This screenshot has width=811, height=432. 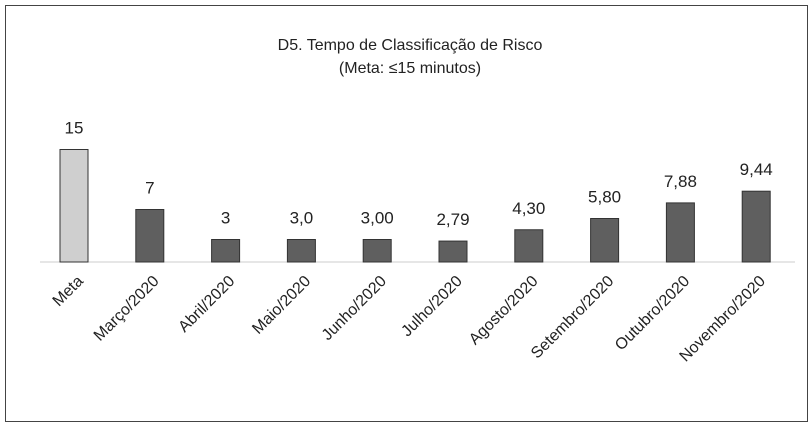 What do you see at coordinates (431, 306) in the screenshot?
I see `x-tick-label: Julho/2020` at bounding box center [431, 306].